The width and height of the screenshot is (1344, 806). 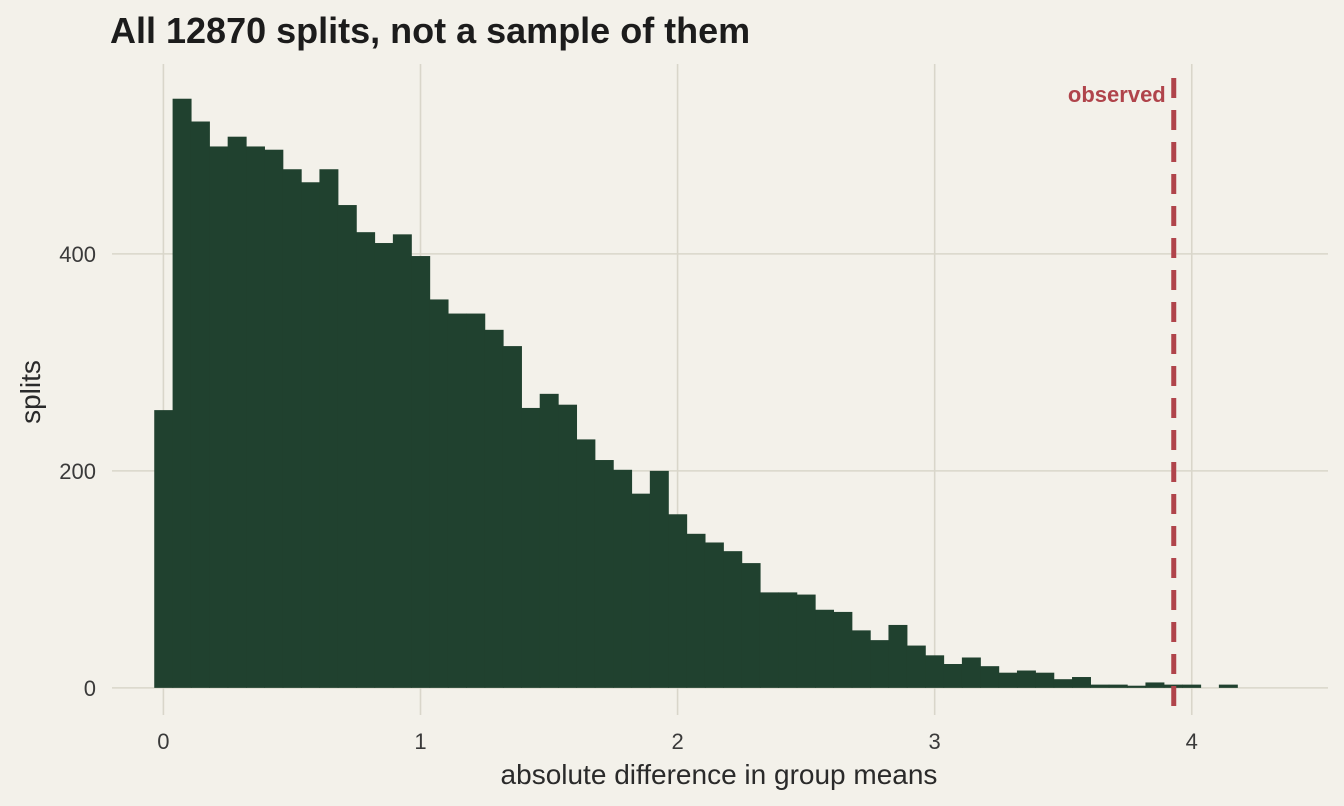 What do you see at coordinates (935, 741) in the screenshot?
I see `x-tick-label: 3` at bounding box center [935, 741].